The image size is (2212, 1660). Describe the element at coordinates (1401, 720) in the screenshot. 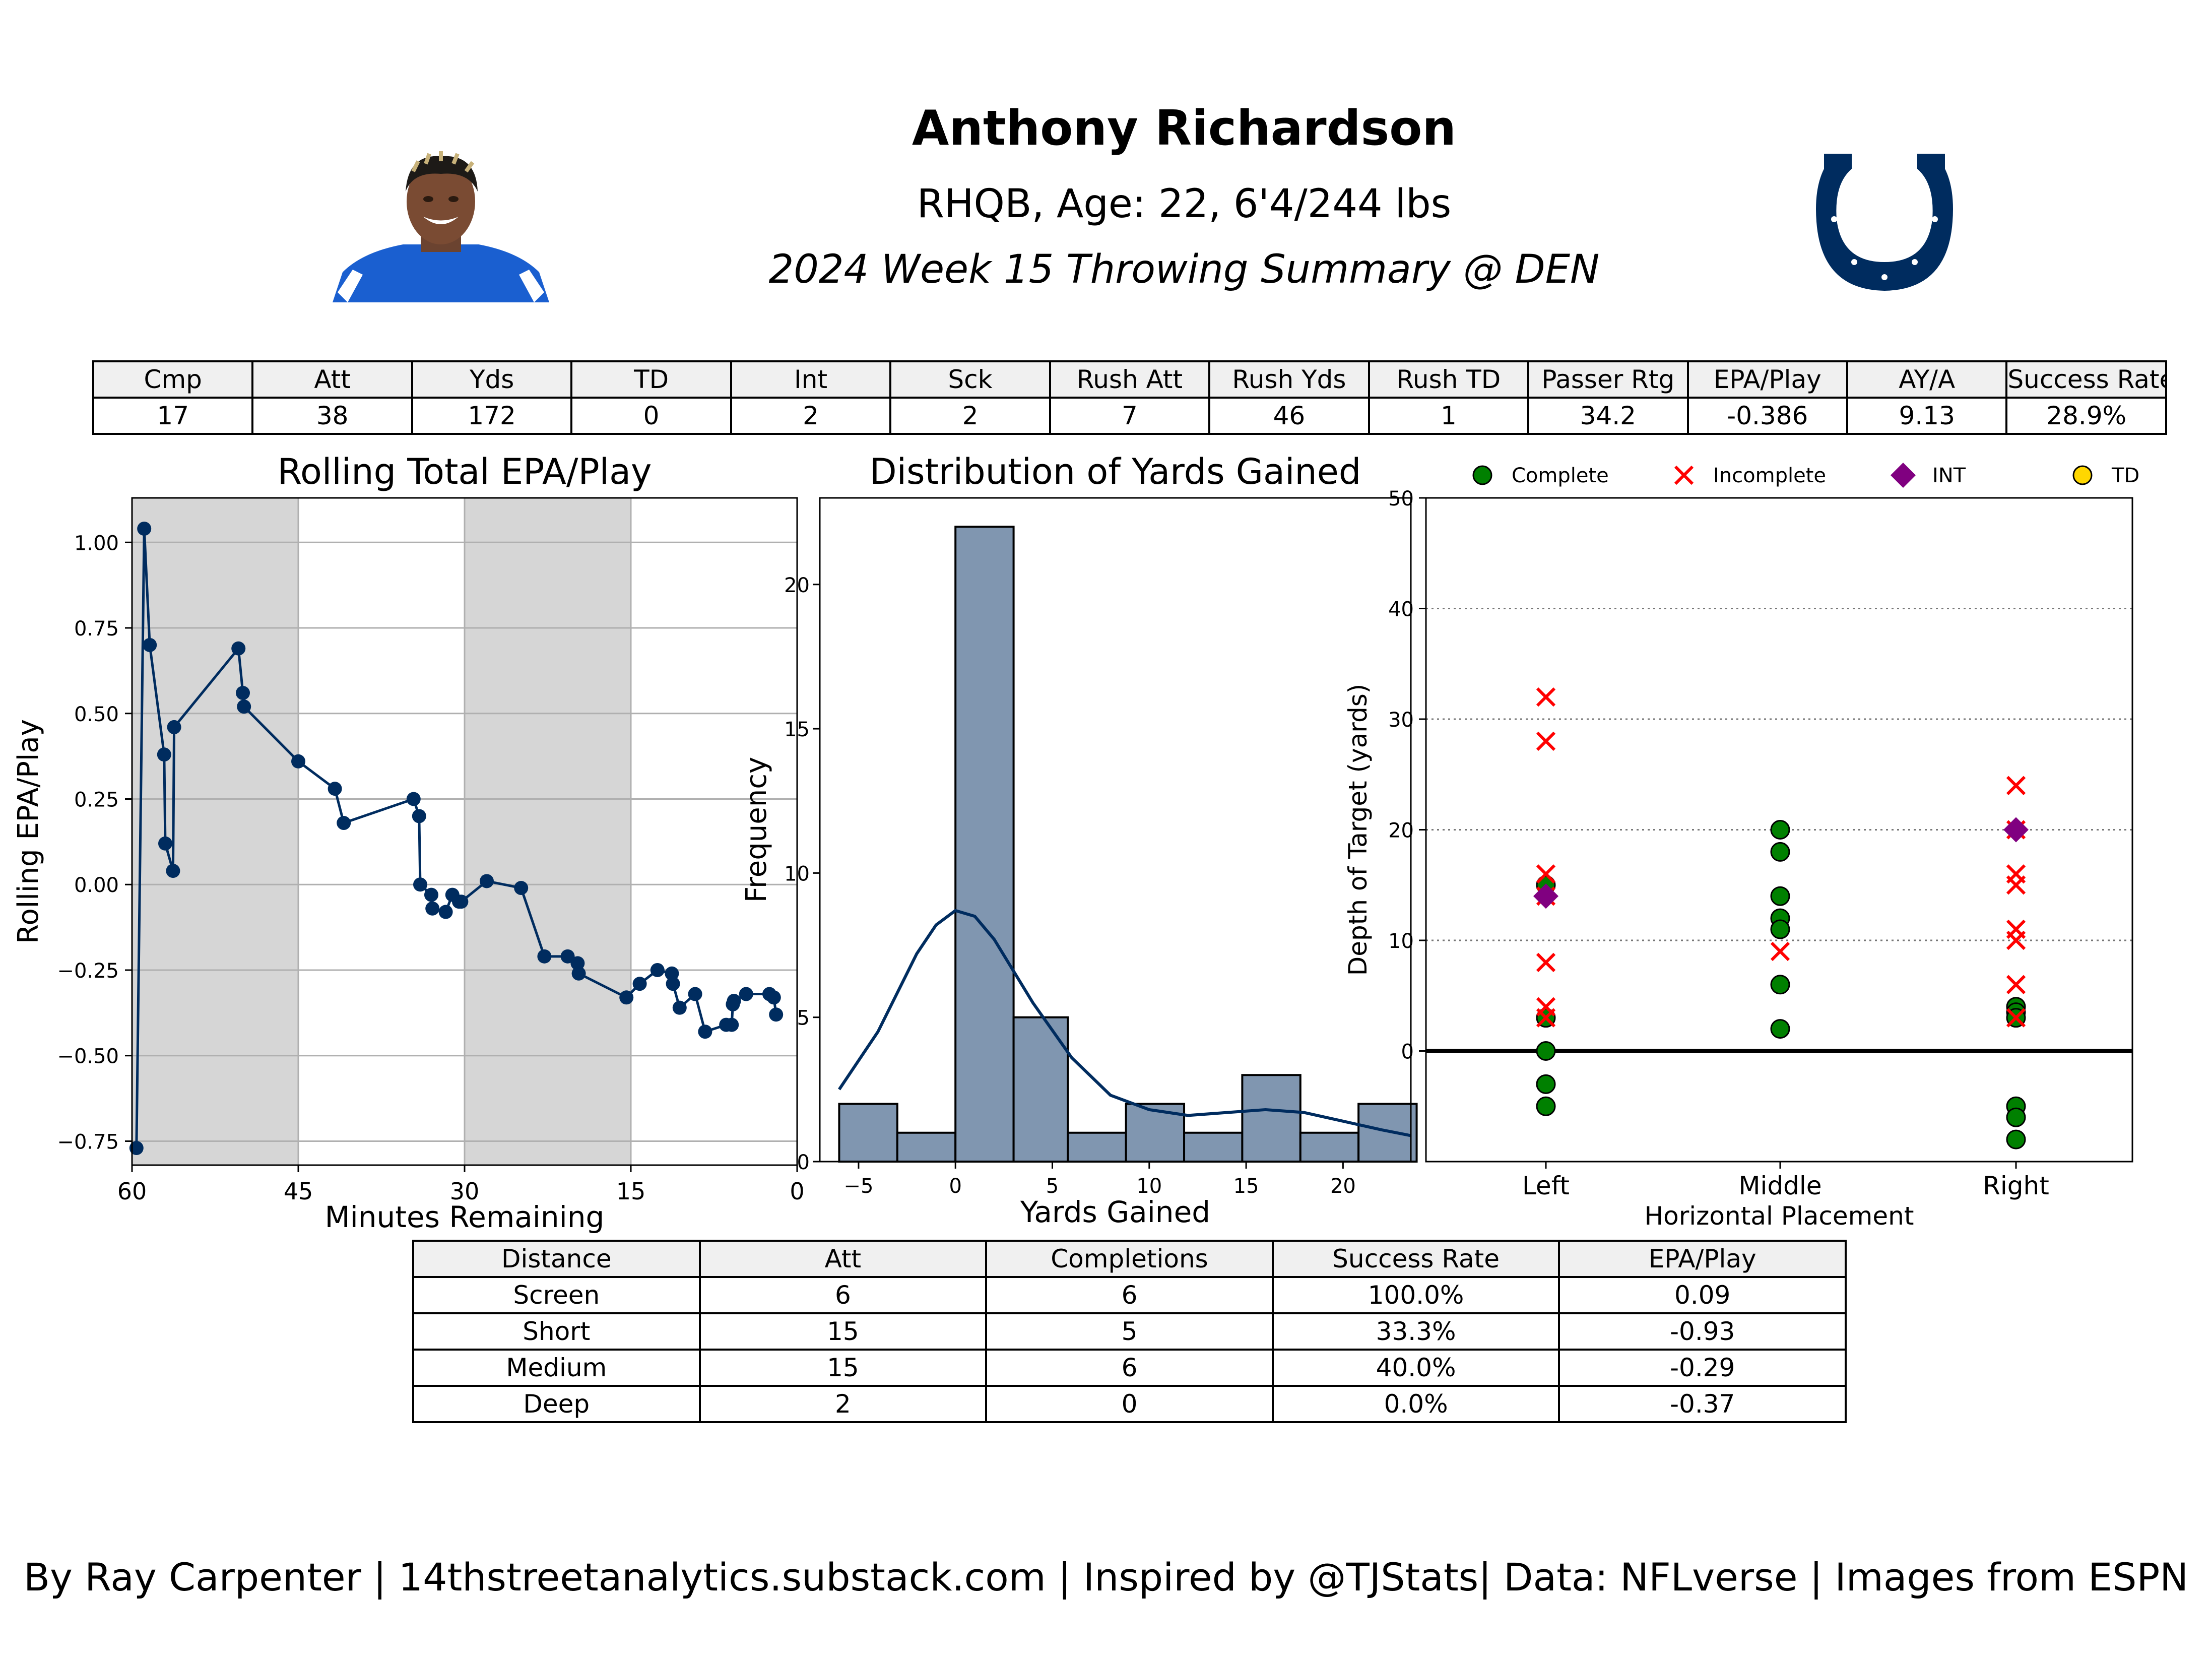

I see `y-tick-label: 30` at that location.